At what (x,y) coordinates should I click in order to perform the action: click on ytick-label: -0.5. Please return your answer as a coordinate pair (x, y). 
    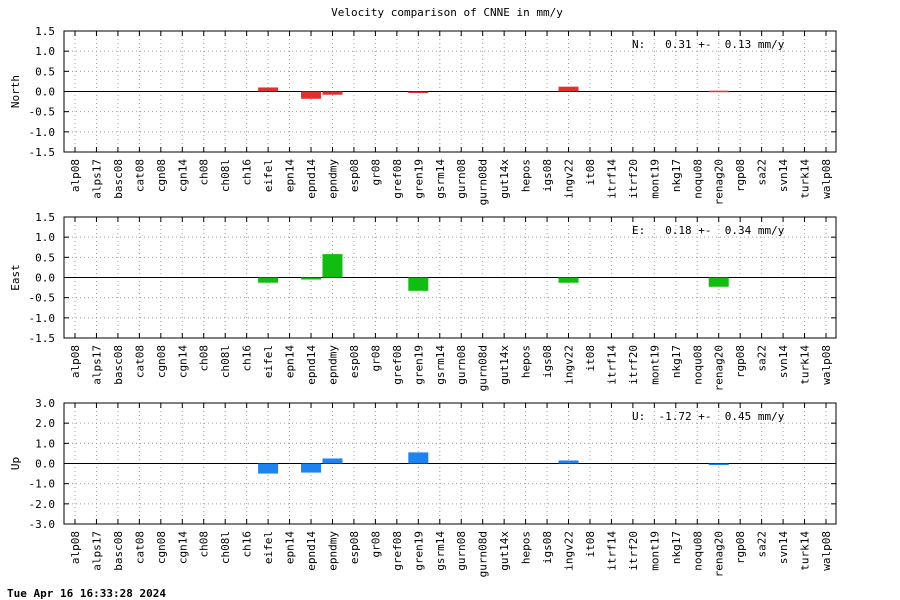
    Looking at the image, I should click on (42, 112).